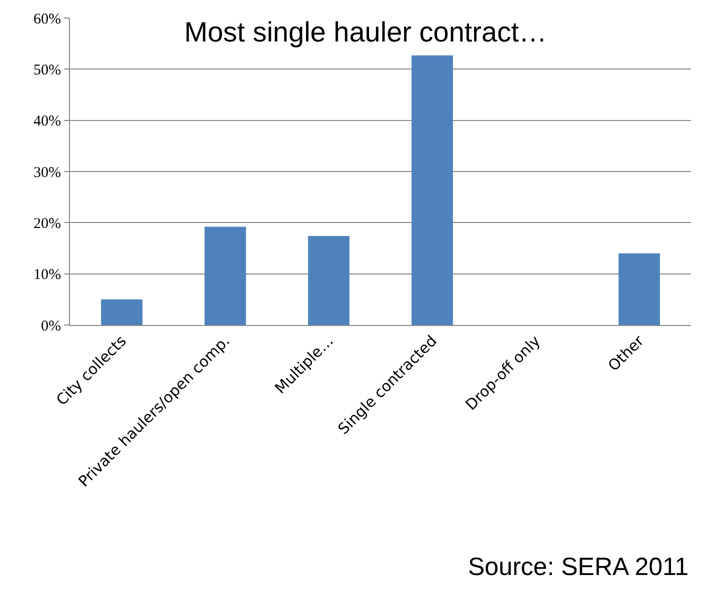 Image resolution: width=703 pixels, height=611 pixels. I want to click on y-tick-label: 50%, so click(47, 70).